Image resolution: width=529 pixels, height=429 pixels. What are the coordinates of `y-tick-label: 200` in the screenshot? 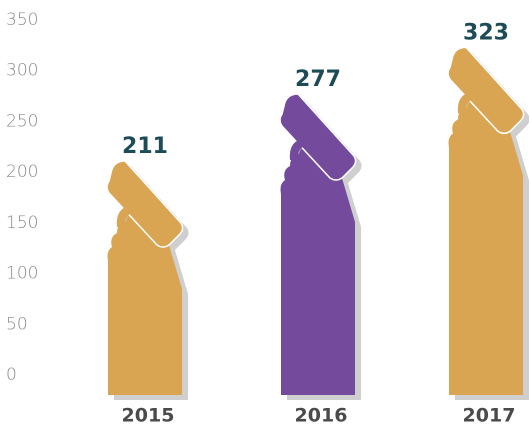 It's located at (22, 172).